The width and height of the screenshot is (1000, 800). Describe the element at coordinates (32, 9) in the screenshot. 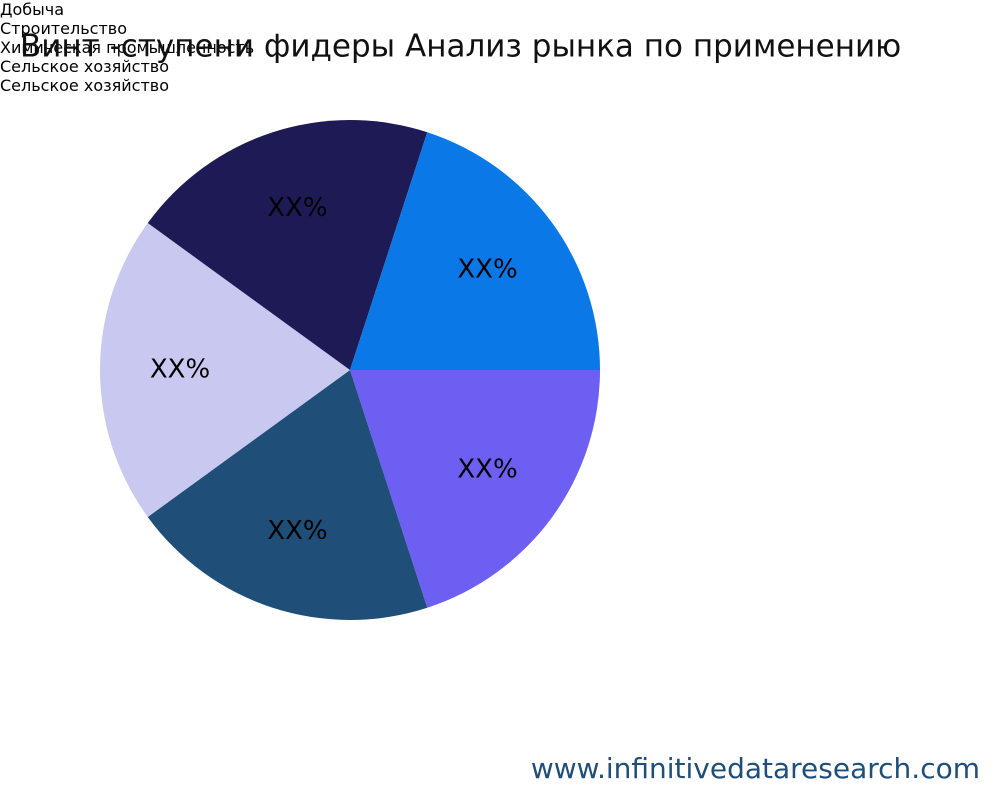

I see `legend-text: Добыча` at that location.